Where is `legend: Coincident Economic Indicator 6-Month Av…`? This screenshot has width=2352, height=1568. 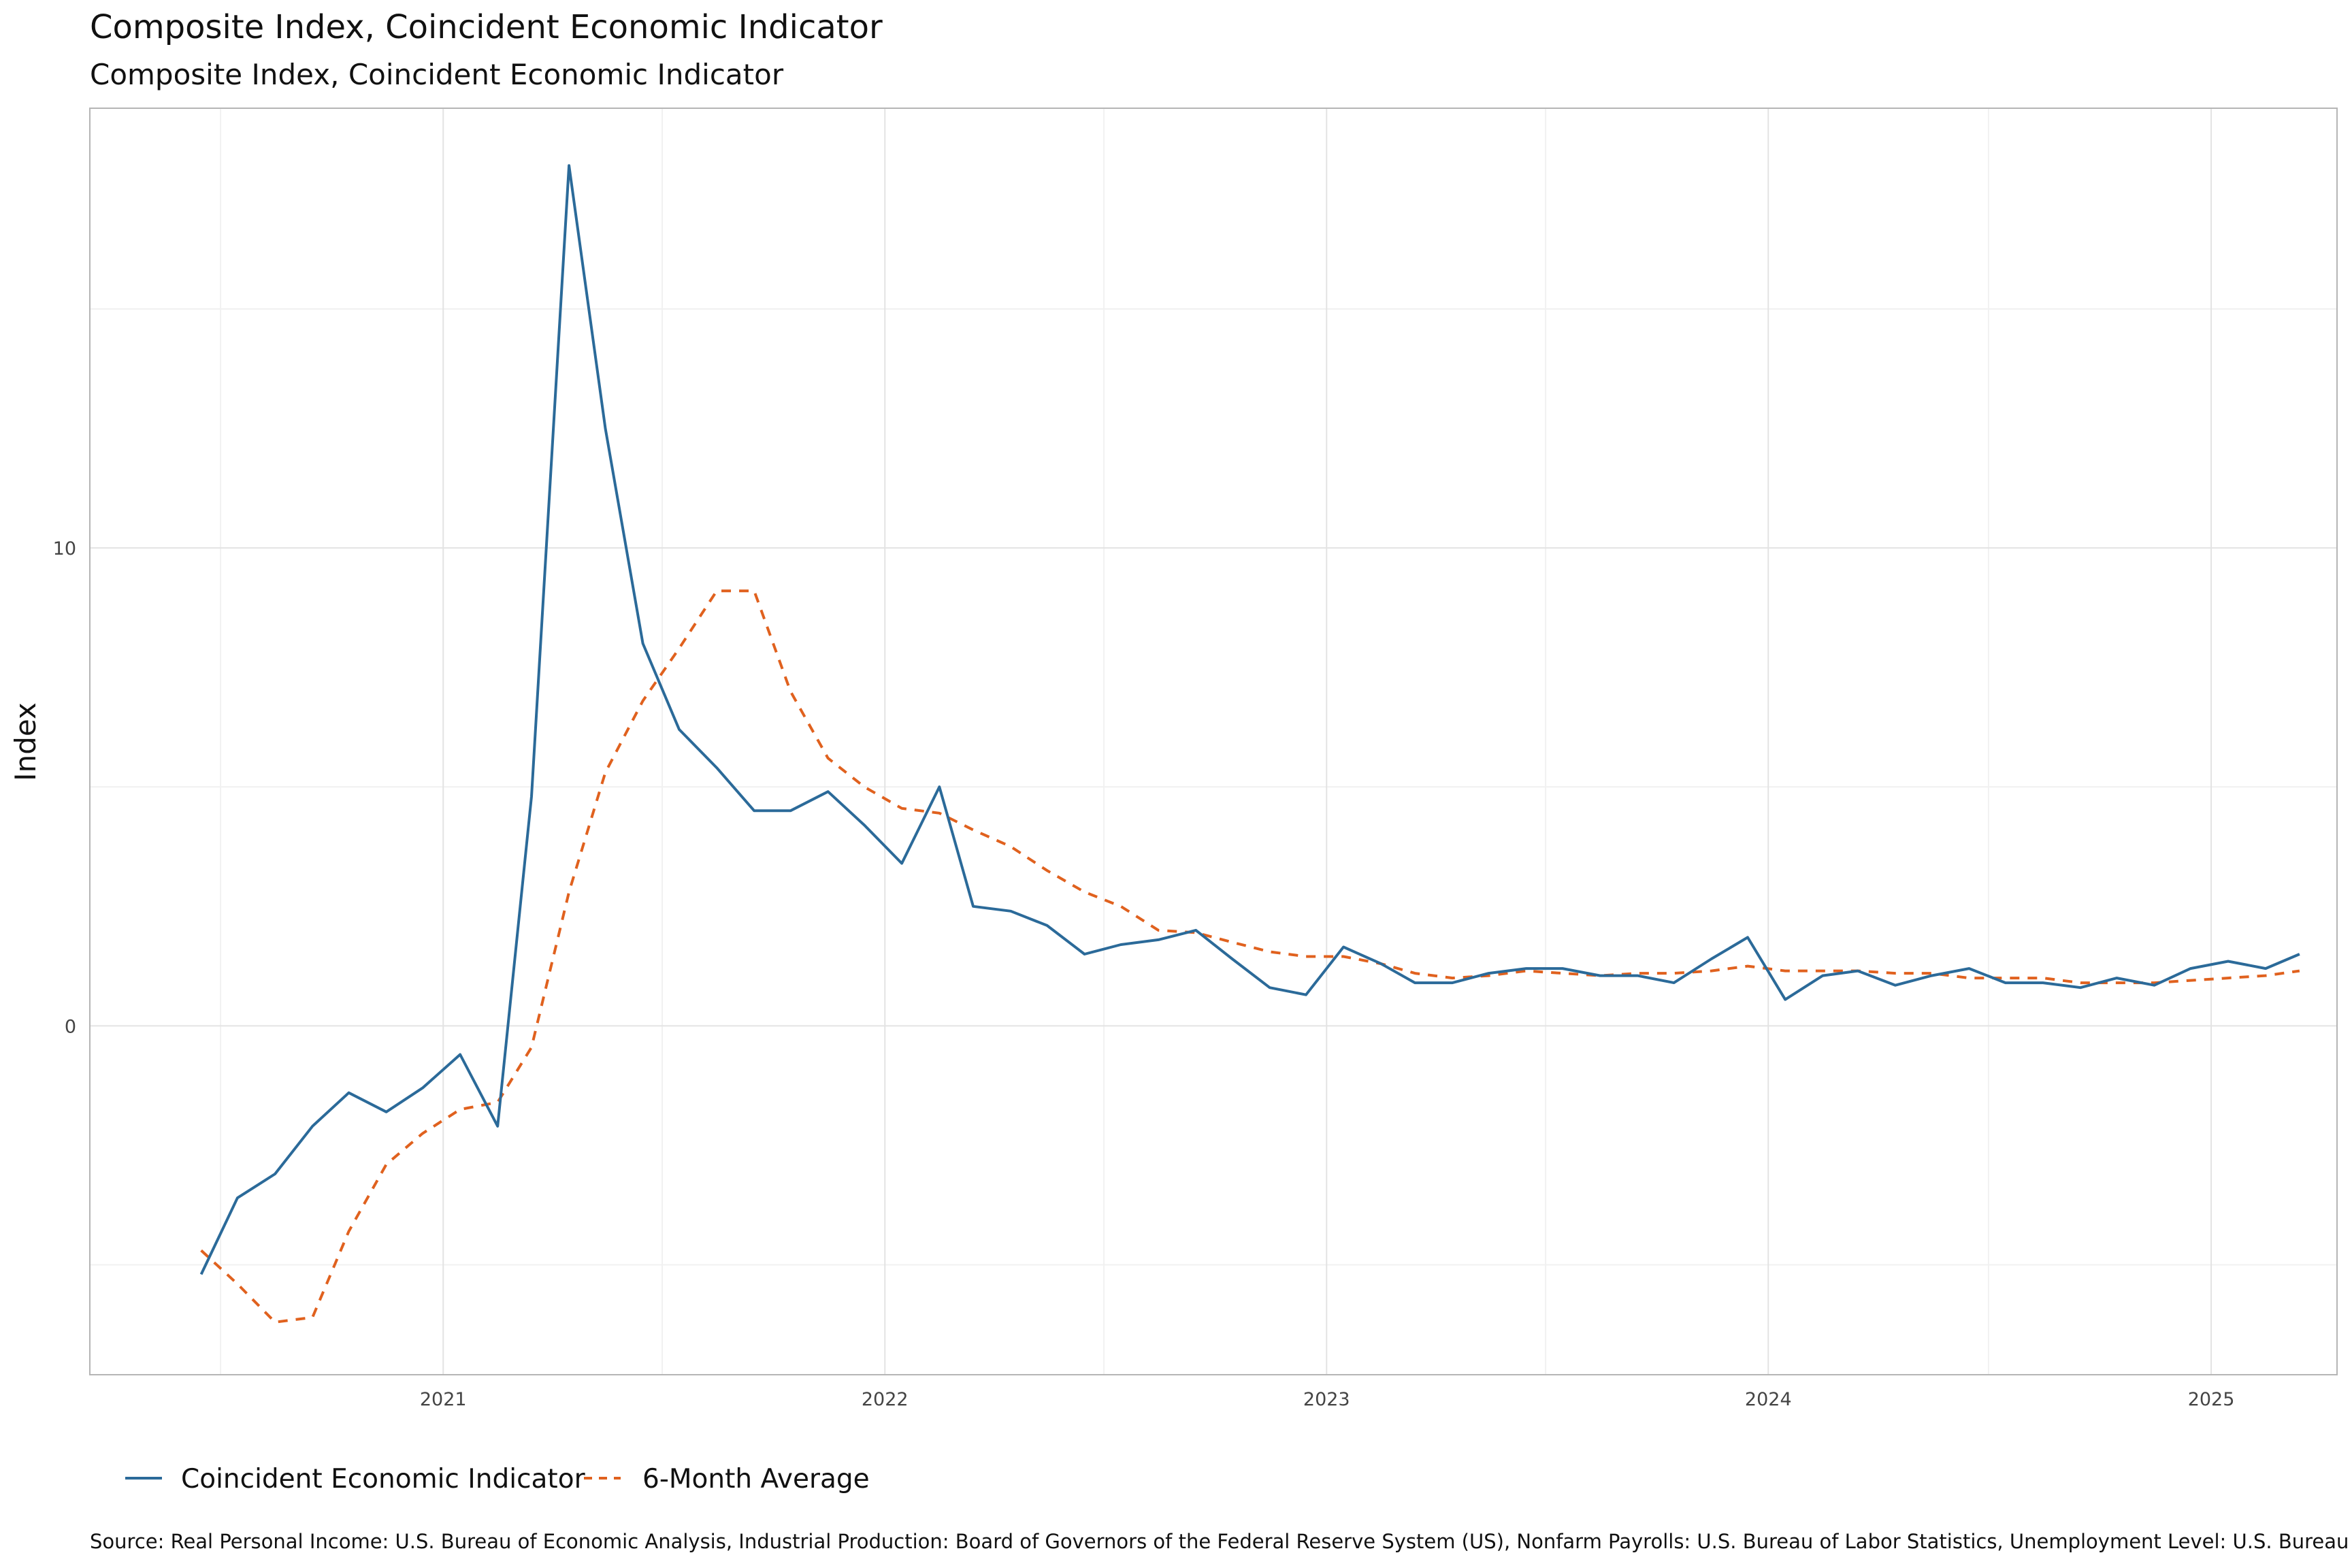
legend: Coincident Economic Indicator 6-Month Av… is located at coordinates (497, 1479).